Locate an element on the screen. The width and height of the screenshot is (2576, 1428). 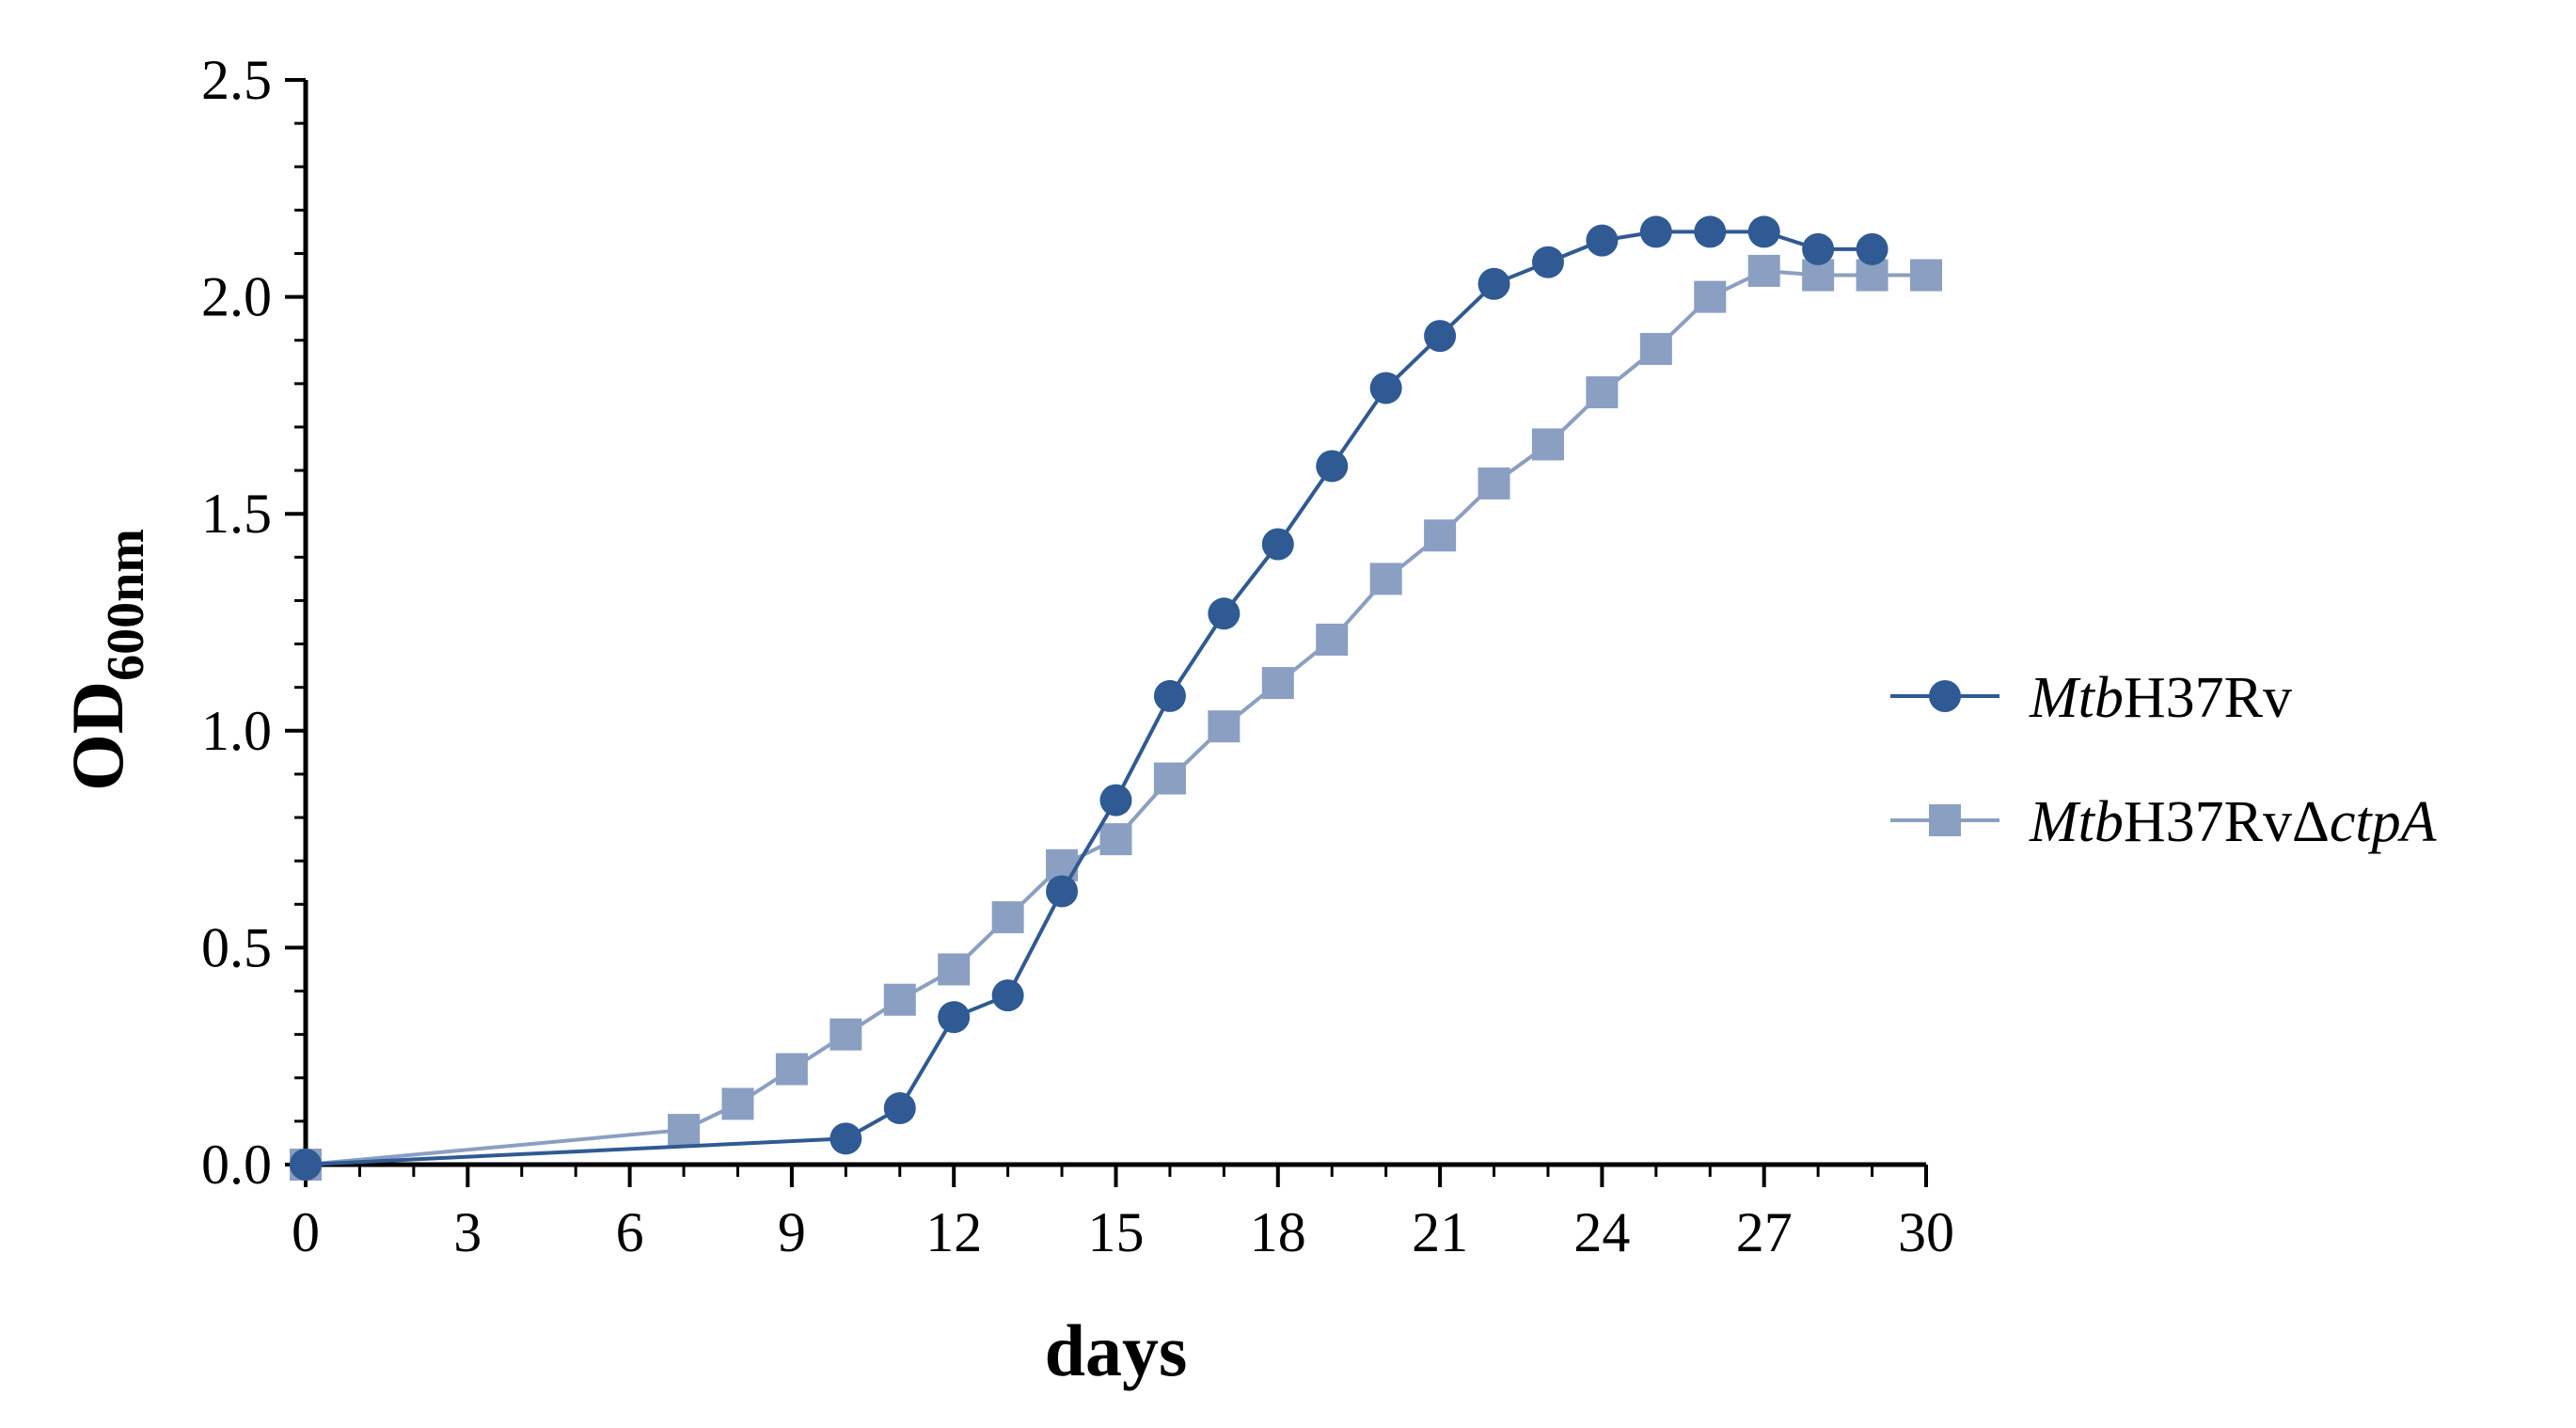
x-tick-label: 21 is located at coordinates (1440, 1232).